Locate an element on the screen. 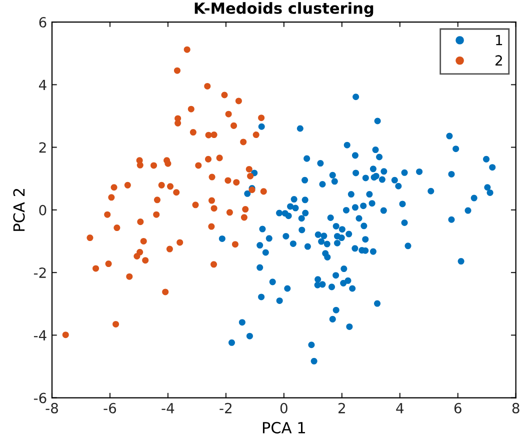  y-tick-label: 4 is located at coordinates (42, 85).